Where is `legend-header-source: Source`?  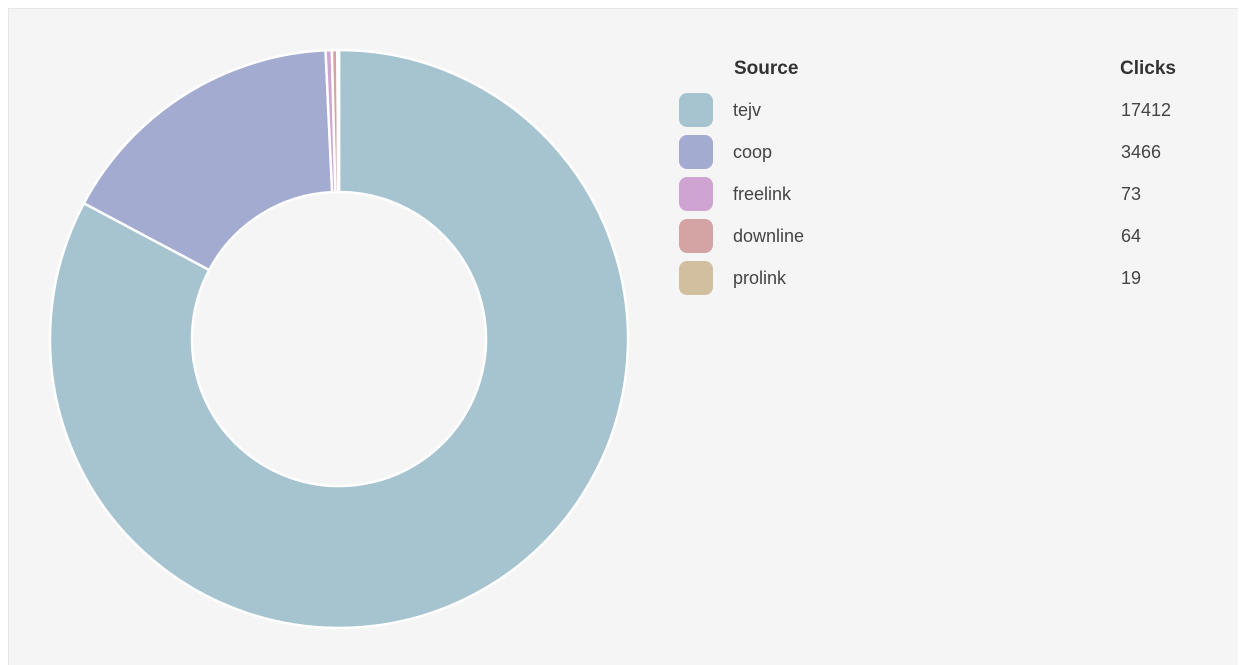
legend-header-source: Source is located at coordinates (766, 68).